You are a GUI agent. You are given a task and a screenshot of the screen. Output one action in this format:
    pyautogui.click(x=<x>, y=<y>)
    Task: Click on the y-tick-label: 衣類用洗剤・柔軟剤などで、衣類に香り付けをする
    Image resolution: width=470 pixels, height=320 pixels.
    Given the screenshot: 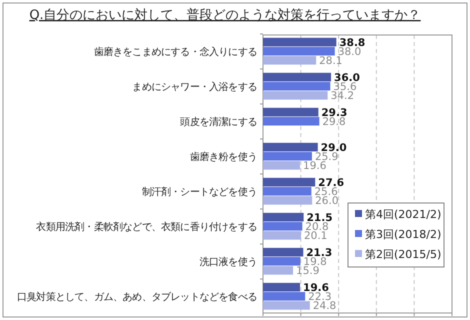 What is the action you would take?
    pyautogui.click(x=146, y=227)
    